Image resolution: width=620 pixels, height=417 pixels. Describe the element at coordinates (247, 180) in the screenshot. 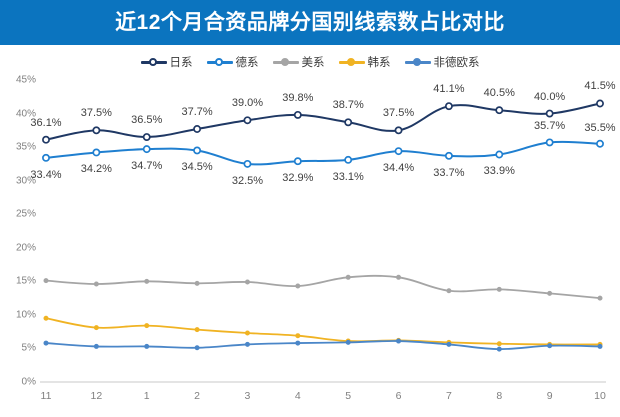

I see `data-label-de: 32.5%` at that location.